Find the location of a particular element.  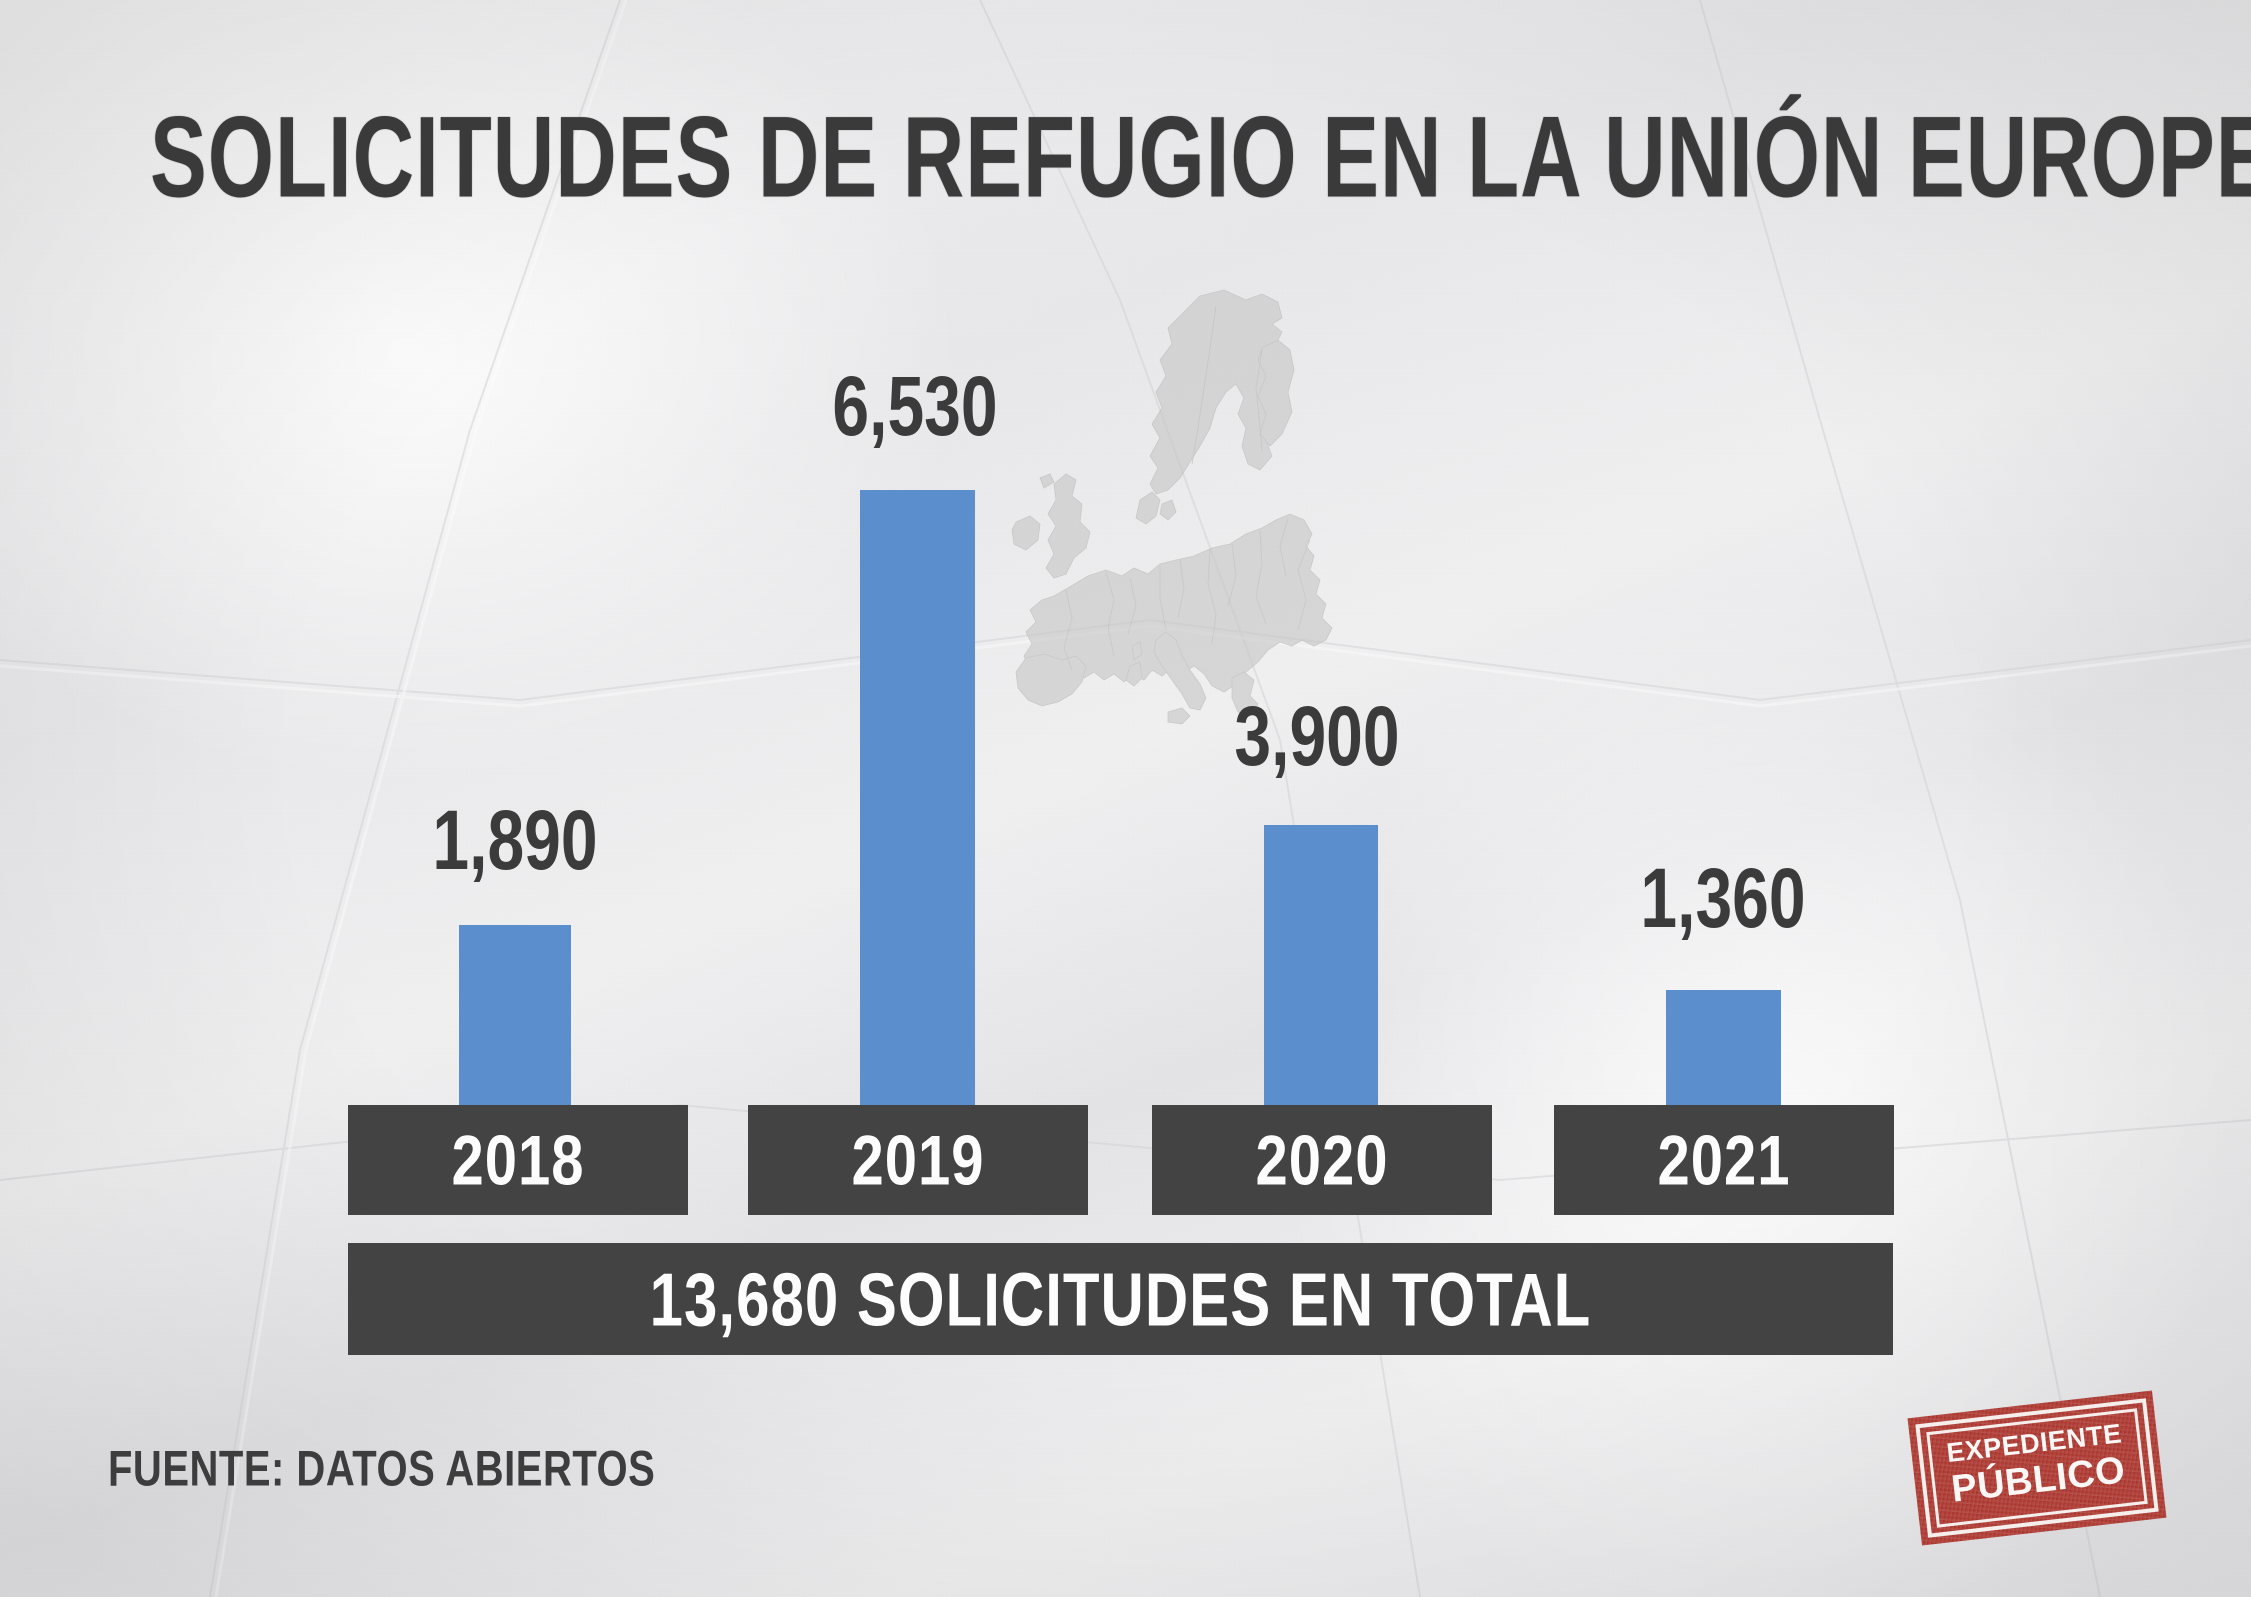

year-box-2021: 2021 is located at coordinates (1724, 1160).